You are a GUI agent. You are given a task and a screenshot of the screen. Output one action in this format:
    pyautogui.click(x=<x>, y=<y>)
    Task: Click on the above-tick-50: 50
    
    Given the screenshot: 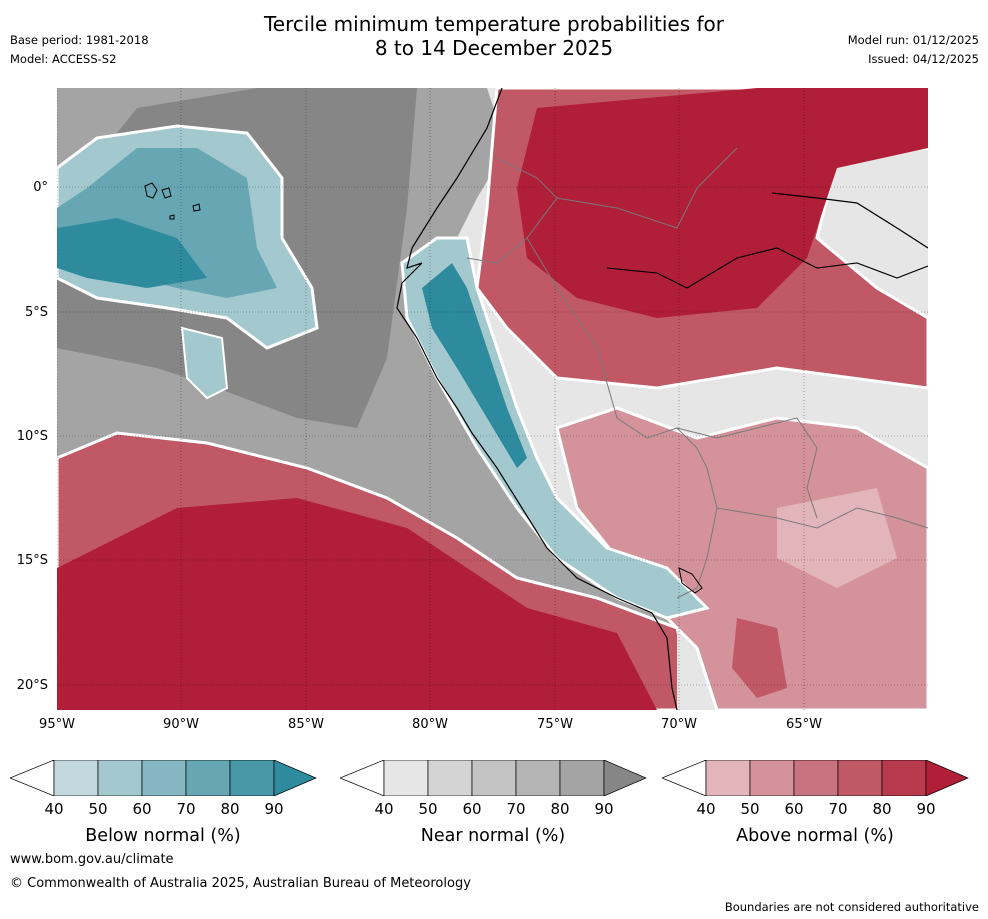 What is the action you would take?
    pyautogui.click(x=750, y=809)
    